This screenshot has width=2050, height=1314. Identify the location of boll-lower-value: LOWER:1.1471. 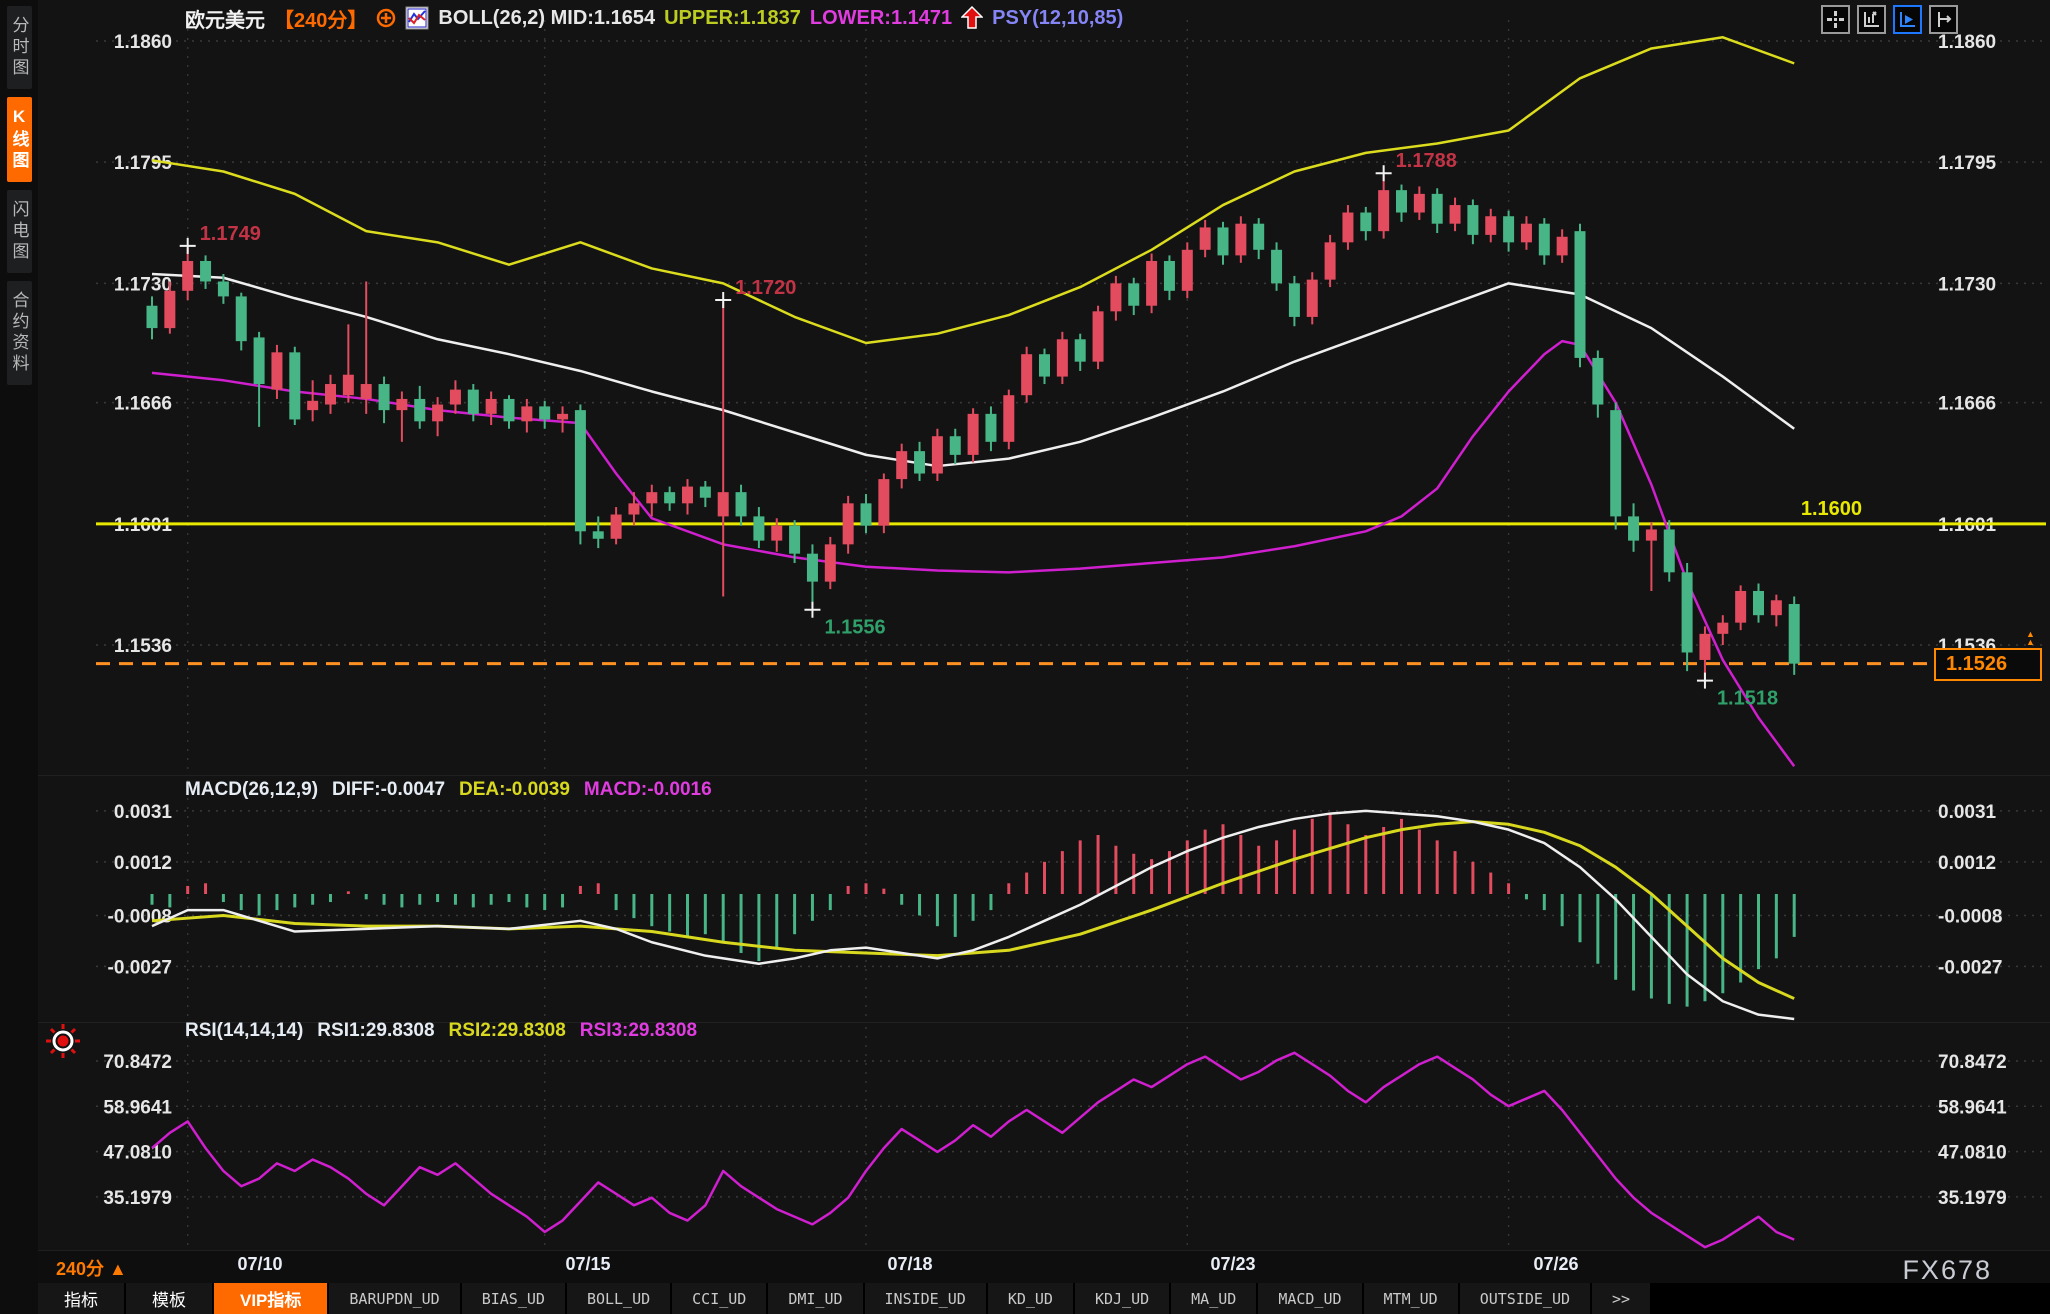
(881, 17).